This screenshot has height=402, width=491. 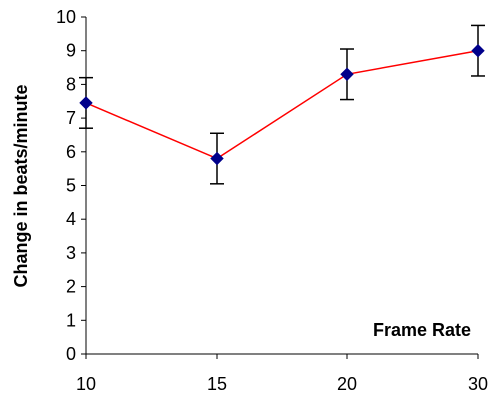 What do you see at coordinates (71, 152) in the screenshot?
I see `y-tick-label: 6` at bounding box center [71, 152].